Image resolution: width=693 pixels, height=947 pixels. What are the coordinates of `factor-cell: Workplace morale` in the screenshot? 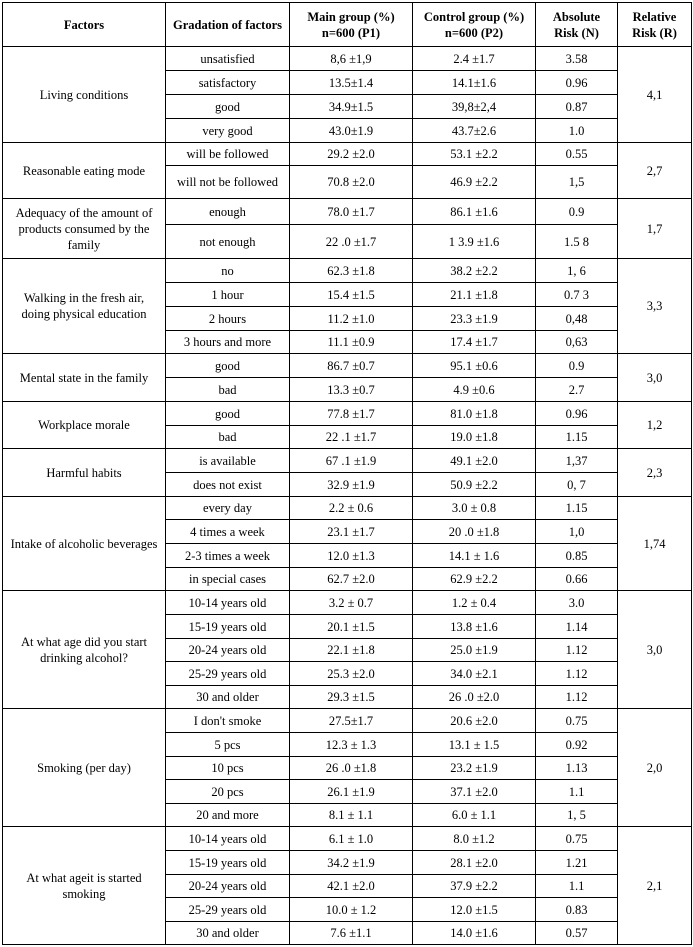 It's located at (84, 425).